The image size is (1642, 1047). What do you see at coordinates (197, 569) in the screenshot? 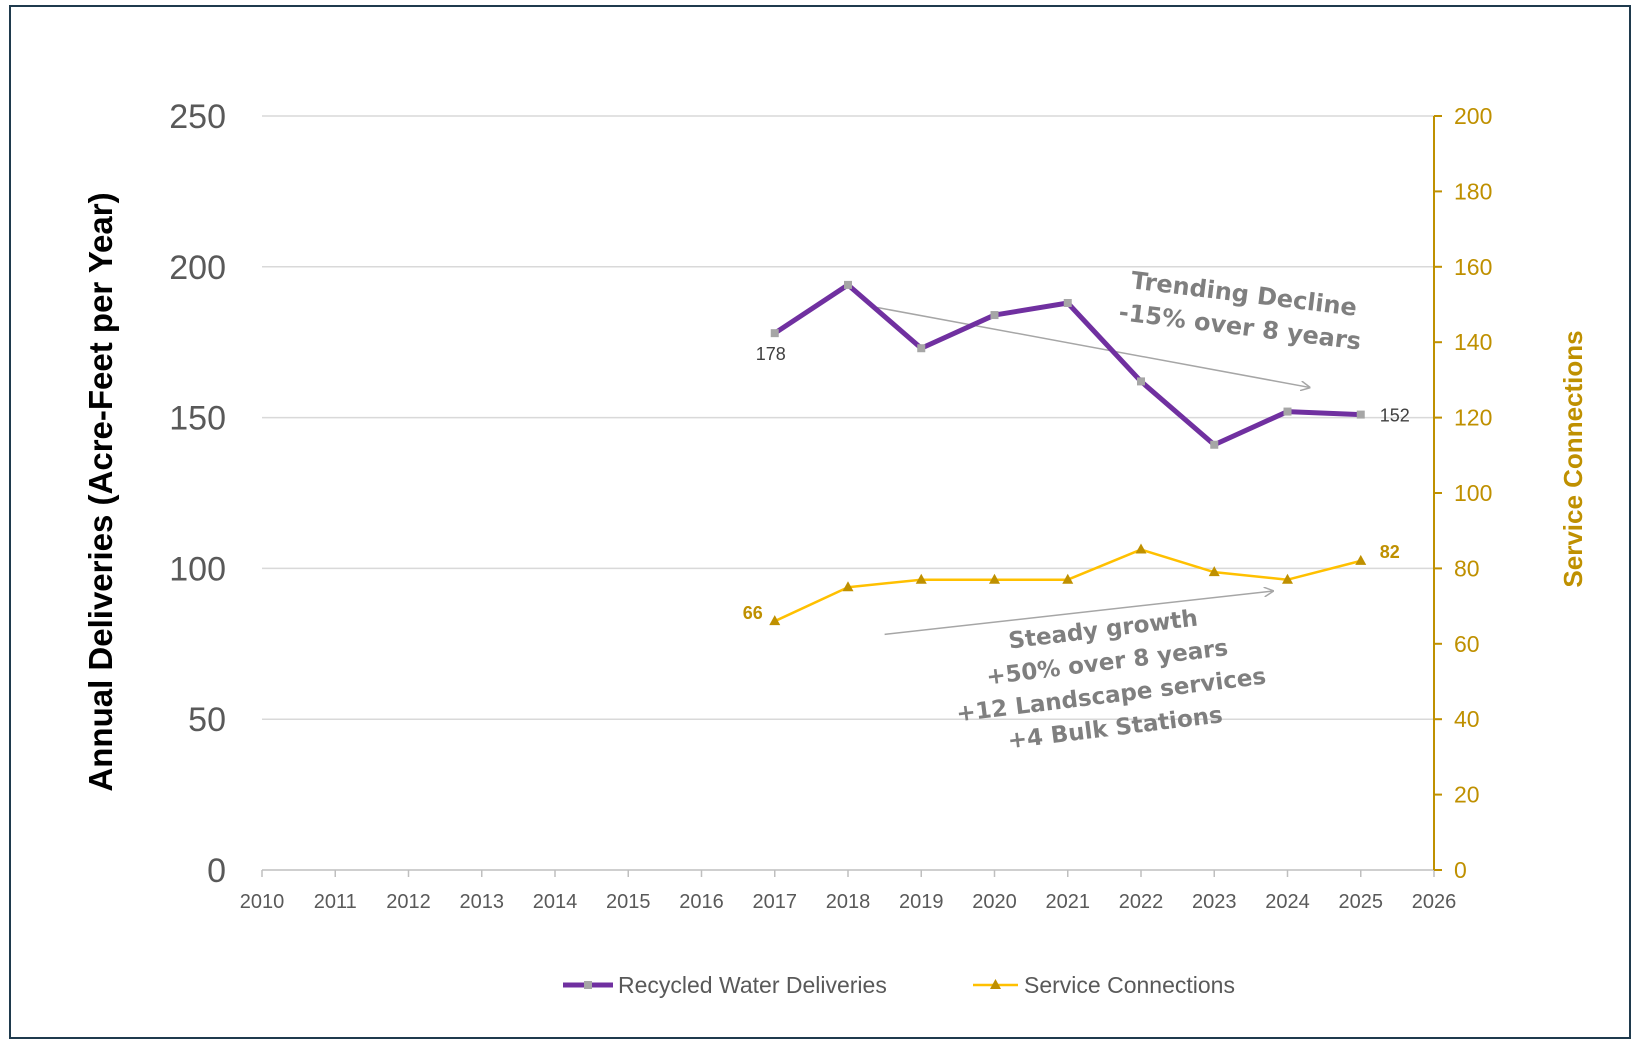
I see `y-left-tick-label: 100` at bounding box center [197, 569].